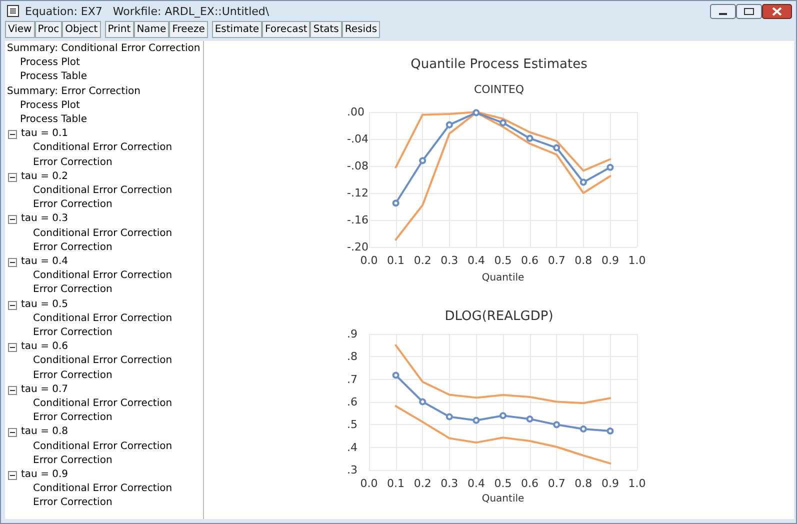 The image size is (797, 524). Describe the element at coordinates (44, 134) in the screenshot. I see `text: tau = 0.1` at that location.